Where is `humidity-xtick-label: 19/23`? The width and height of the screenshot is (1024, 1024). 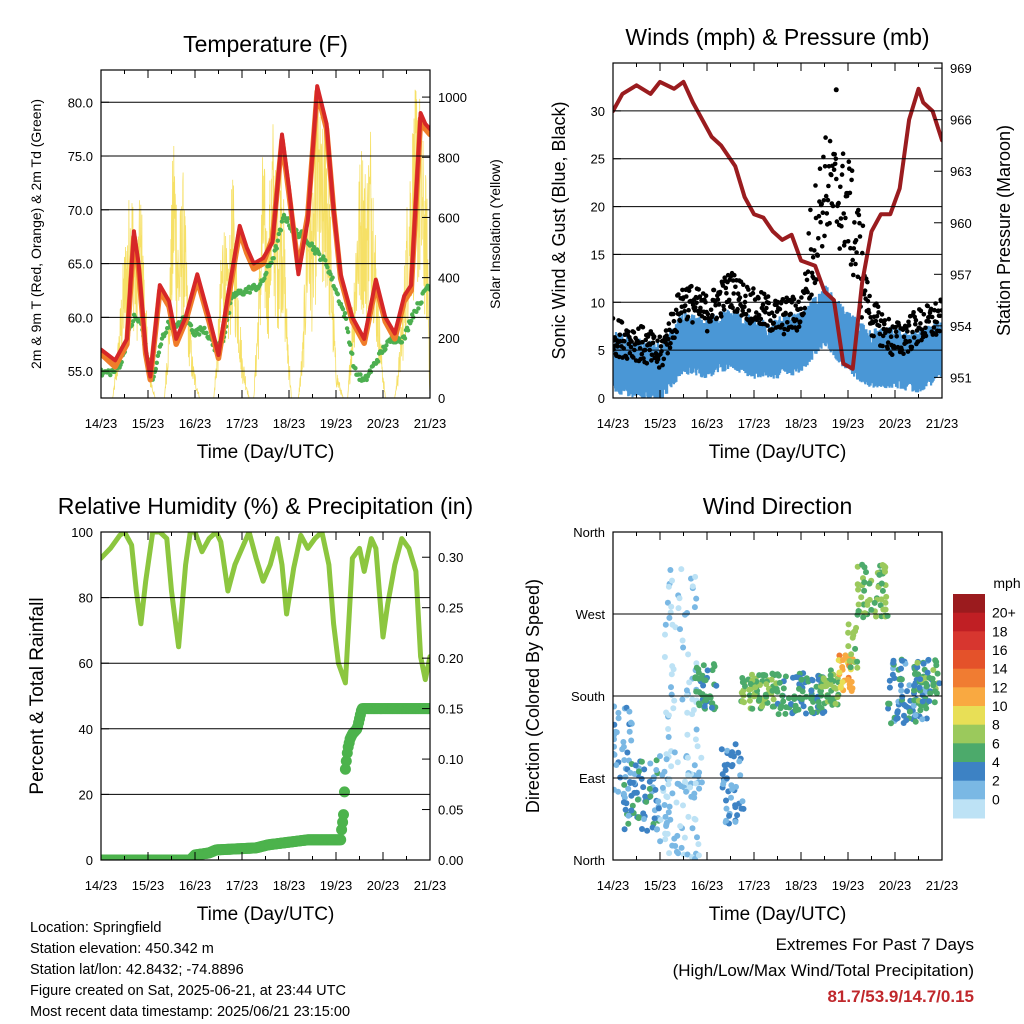
humidity-xtick-label: 19/23 is located at coordinates (336, 885).